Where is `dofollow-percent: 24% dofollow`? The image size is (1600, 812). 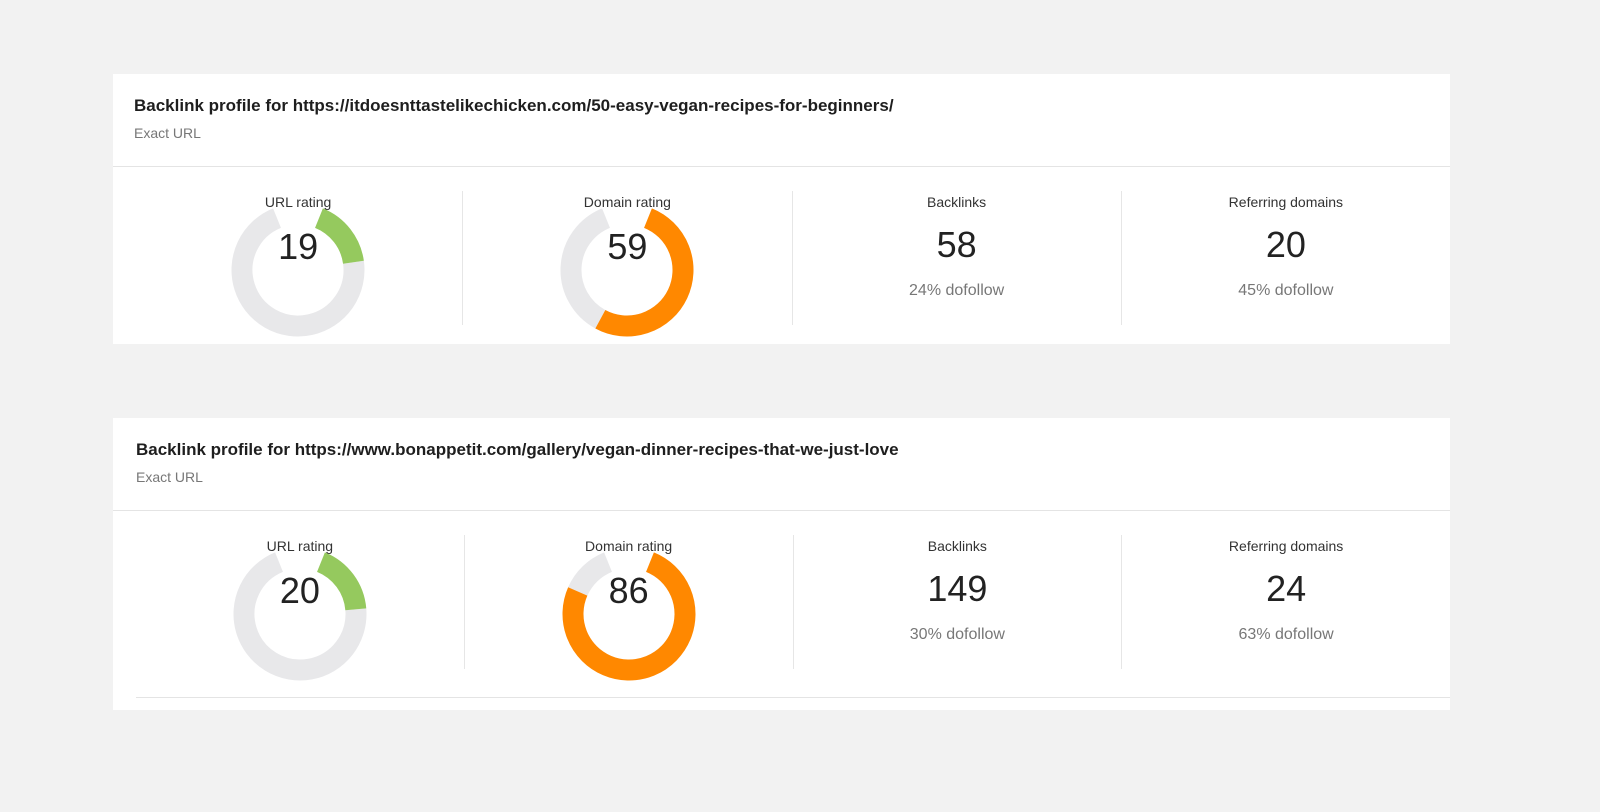 dofollow-percent: 24% dofollow is located at coordinates (957, 290).